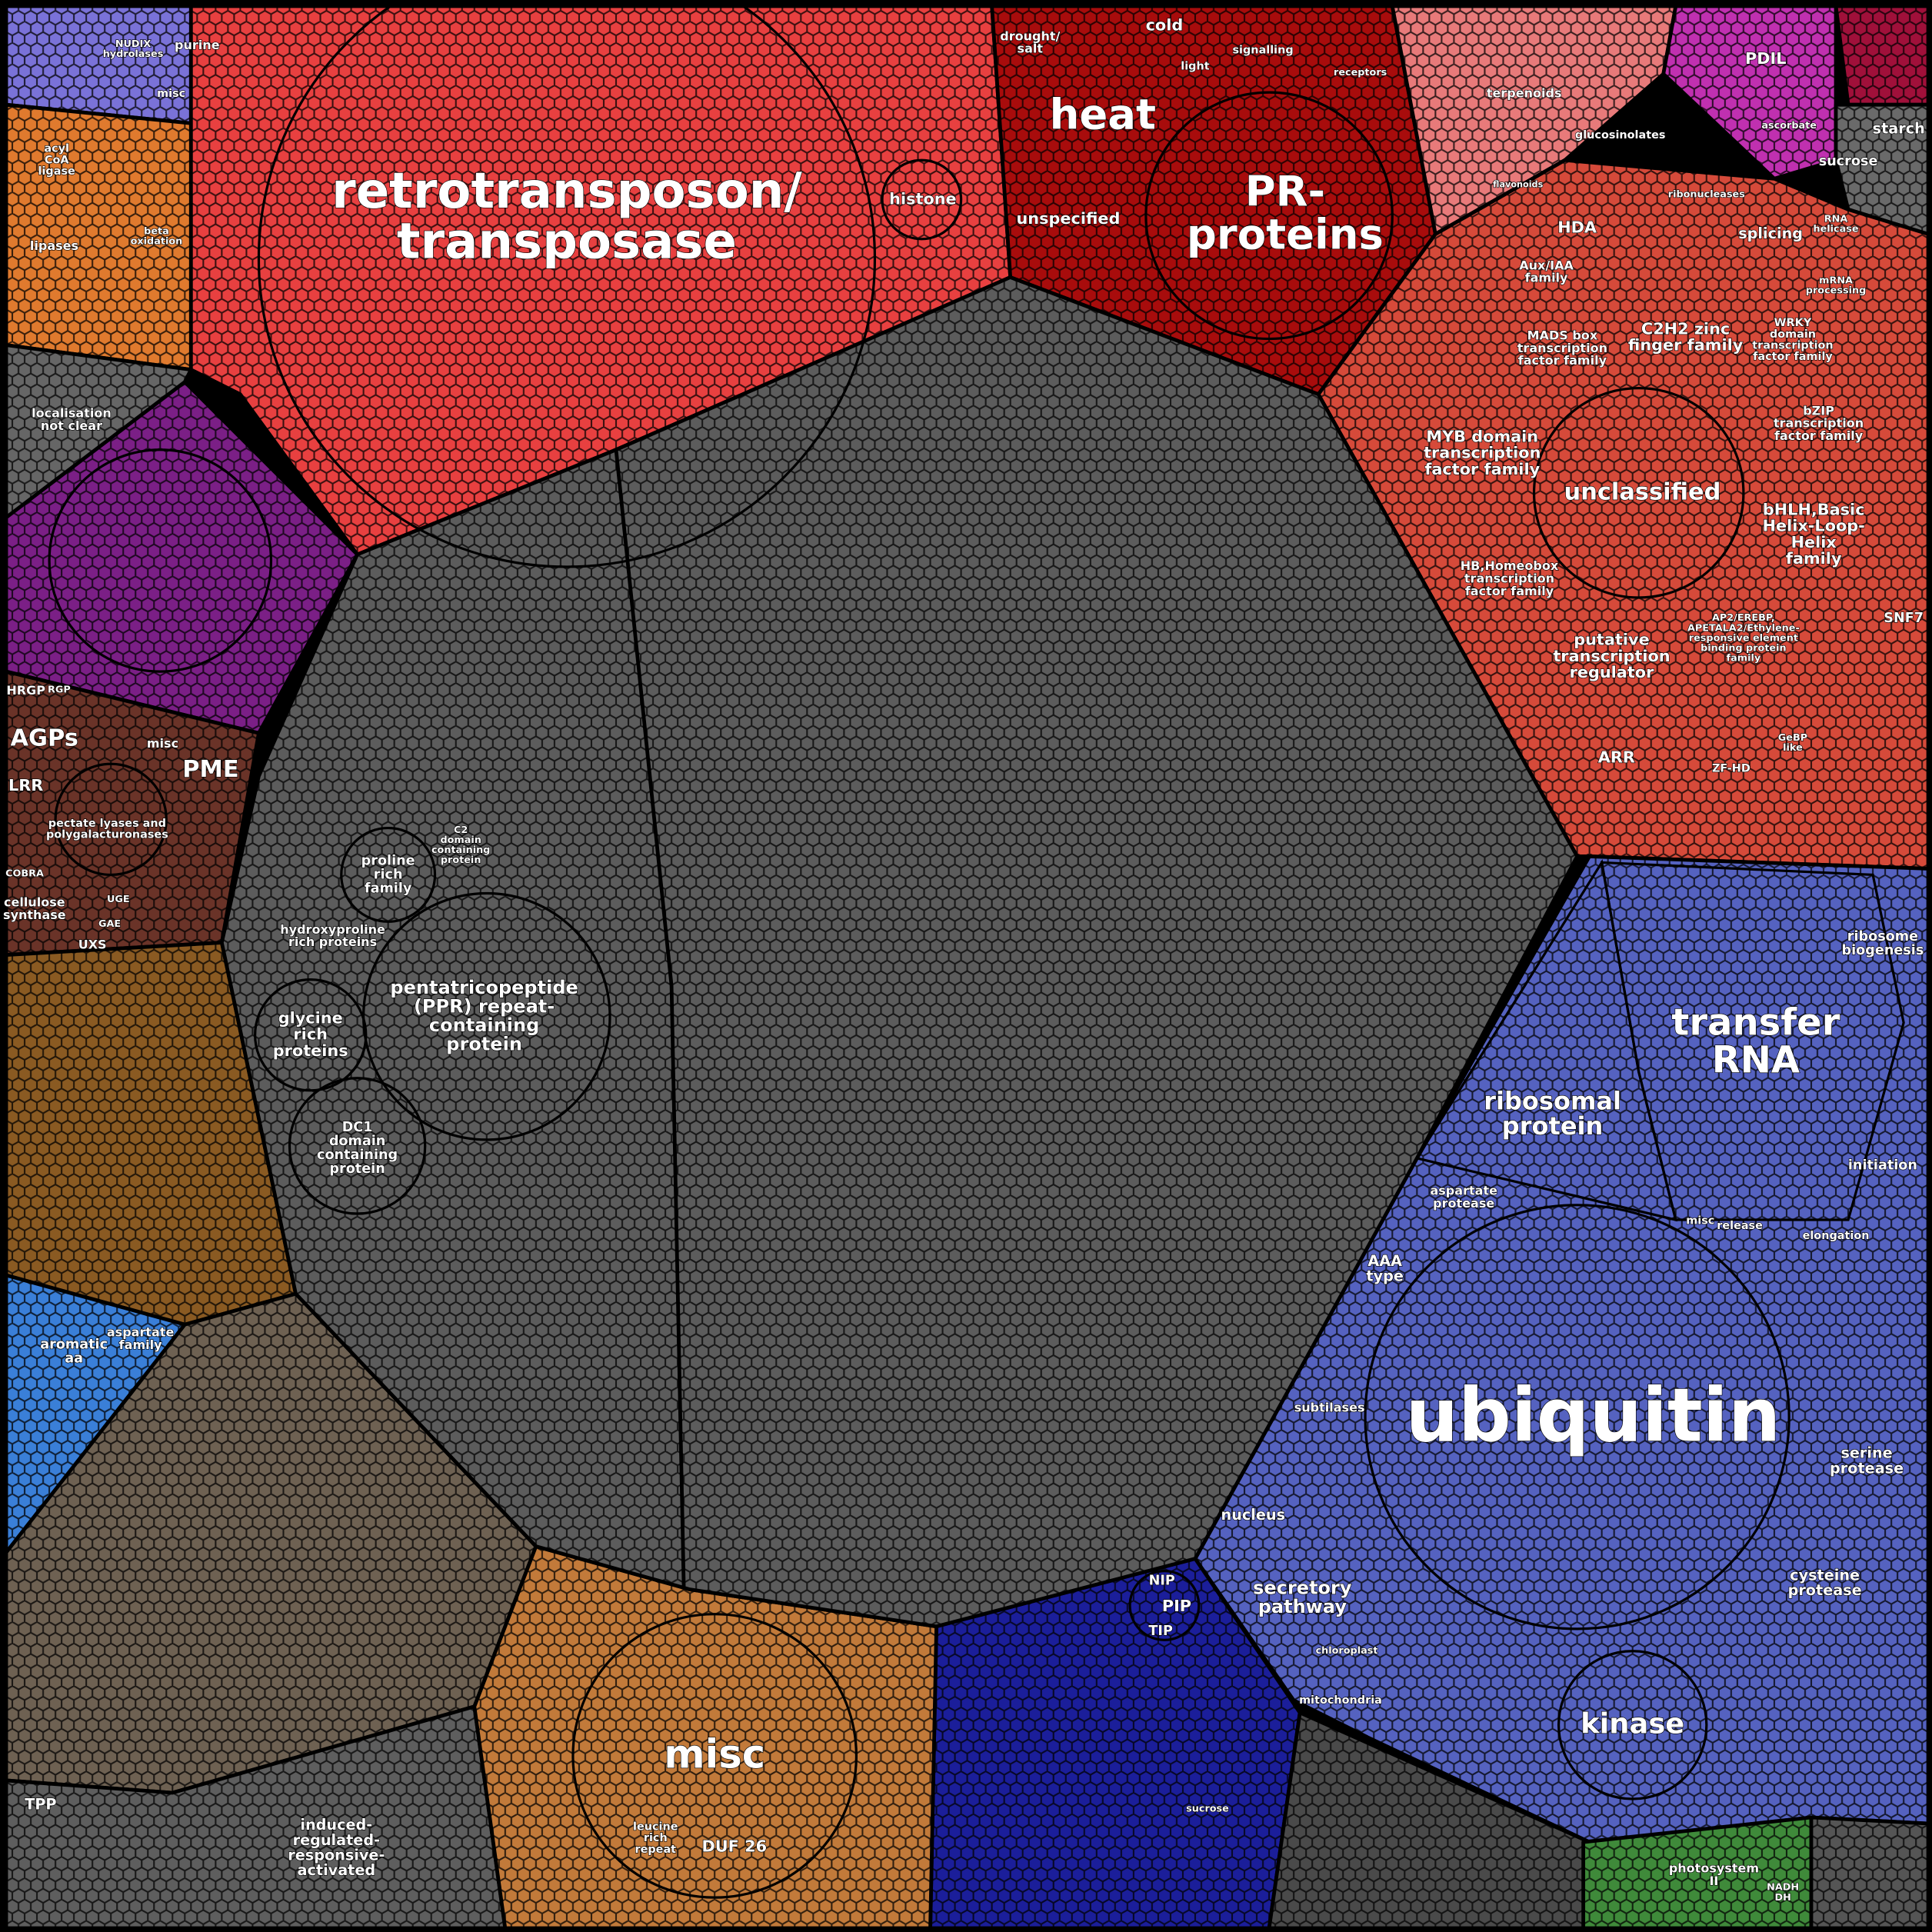  Describe the element at coordinates (1103, 113) in the screenshot. I see `region-label: heat` at that location.